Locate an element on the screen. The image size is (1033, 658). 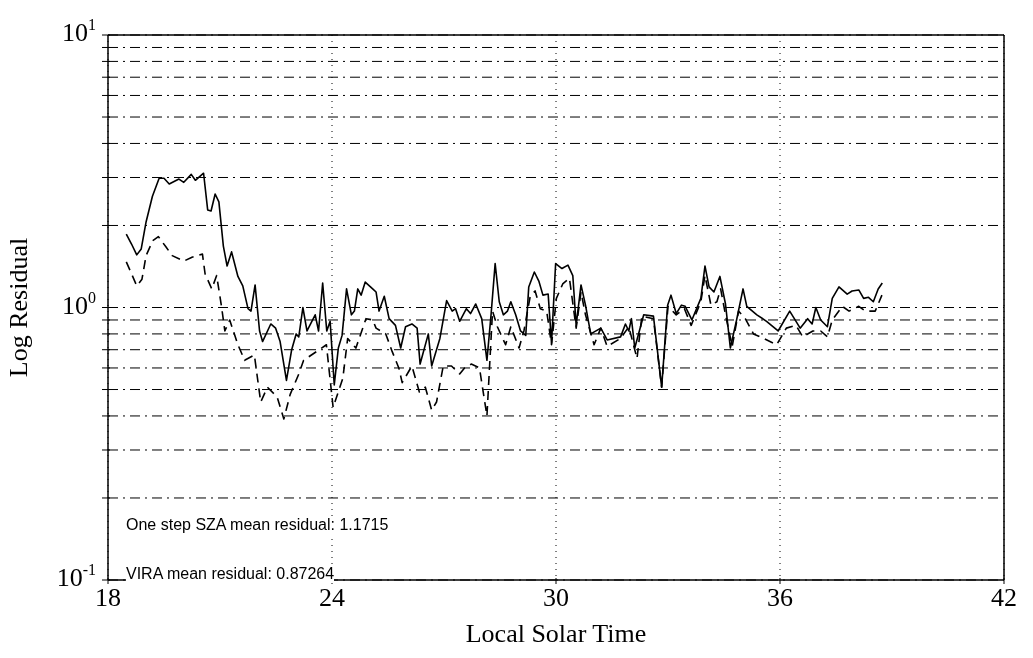
x-tick-label: 24 is located at coordinates (332, 597).